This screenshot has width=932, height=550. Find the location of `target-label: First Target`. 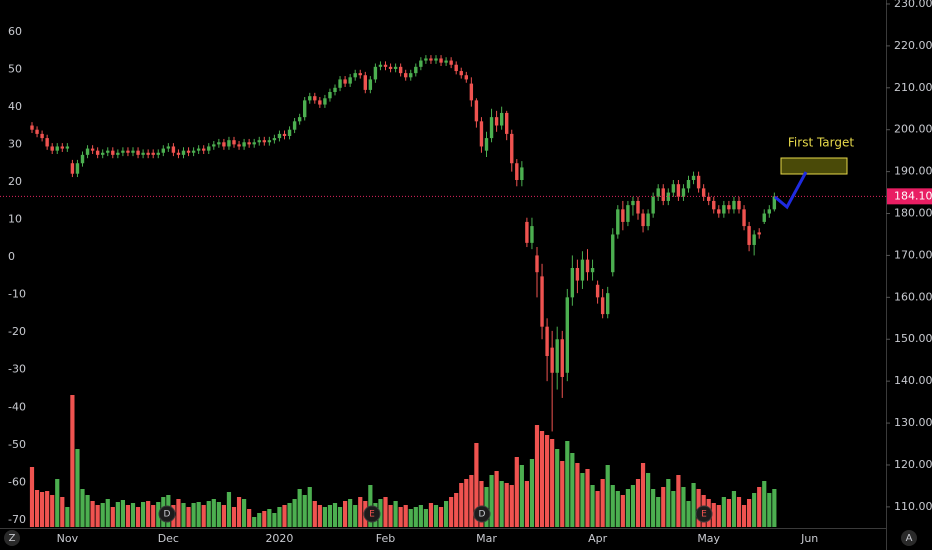

target-label: First Target is located at coordinates (821, 143).